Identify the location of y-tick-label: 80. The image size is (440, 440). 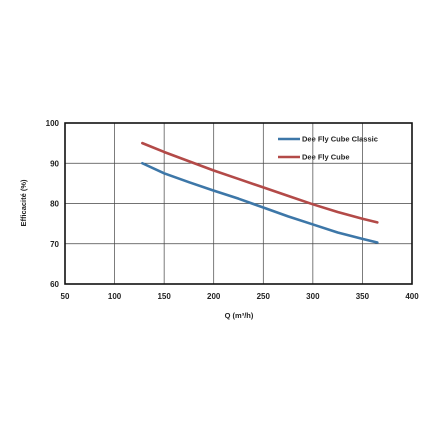
(54, 204).